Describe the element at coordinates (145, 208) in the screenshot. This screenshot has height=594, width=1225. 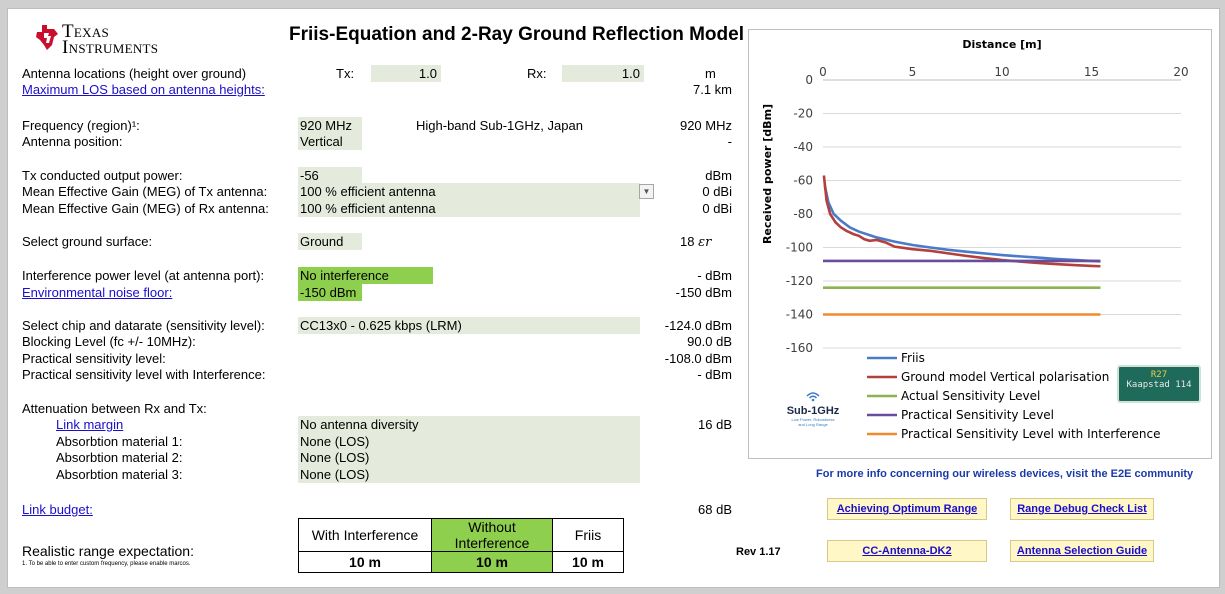
I see `label-meg-rx: Mean Effective Gain (MEG) of Rx antenna:` at that location.